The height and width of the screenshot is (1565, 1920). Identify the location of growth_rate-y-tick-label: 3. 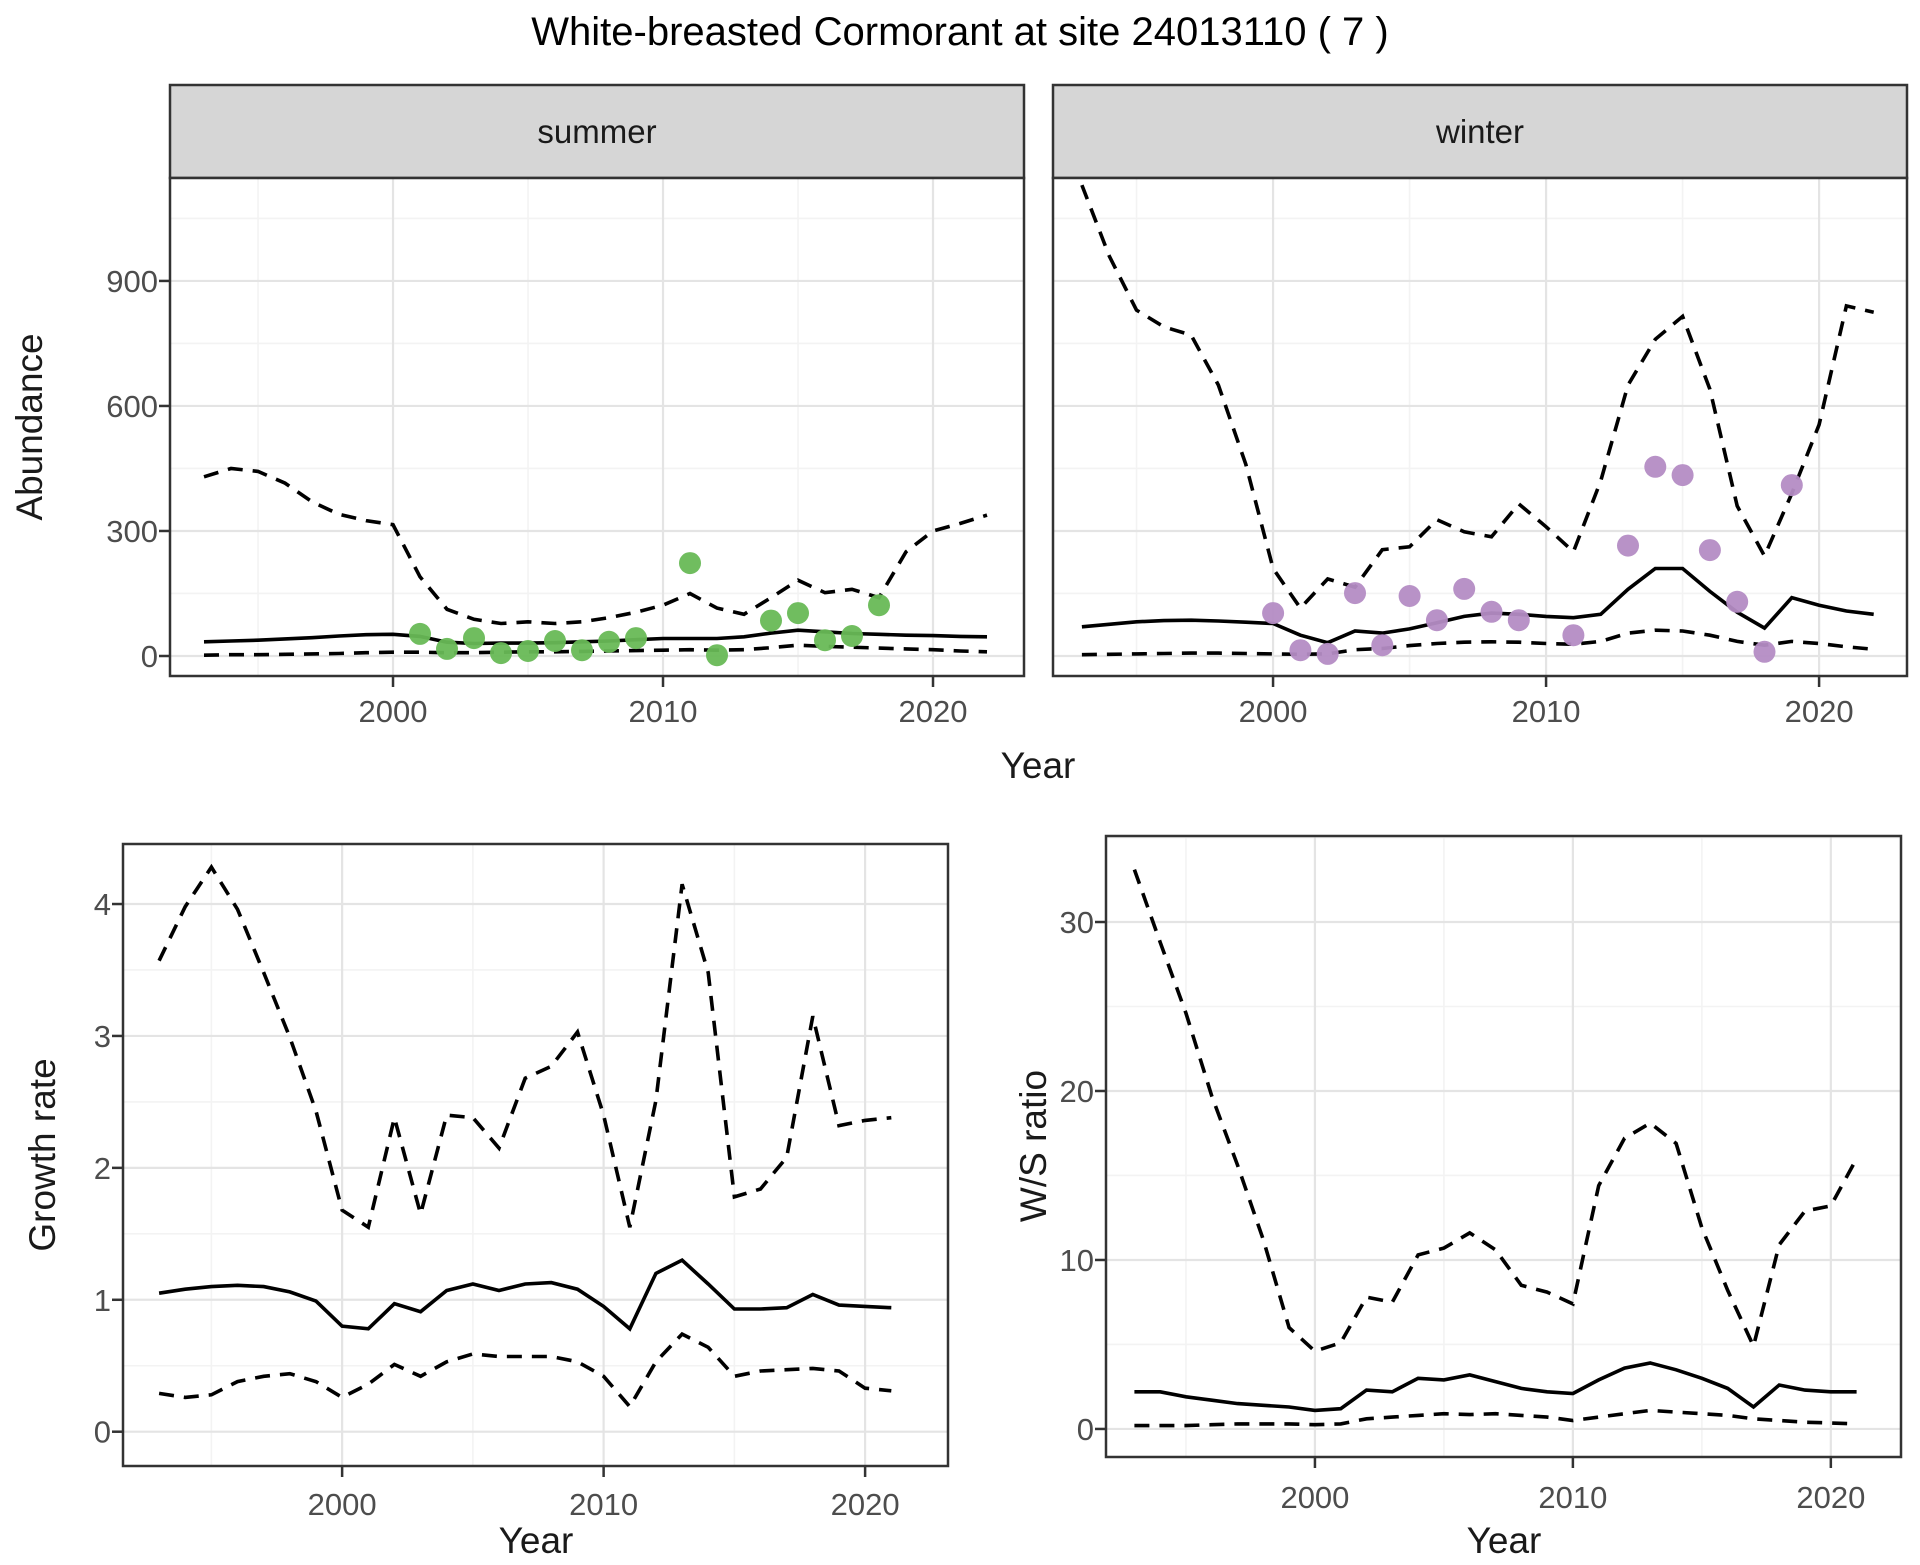
(102, 1036).